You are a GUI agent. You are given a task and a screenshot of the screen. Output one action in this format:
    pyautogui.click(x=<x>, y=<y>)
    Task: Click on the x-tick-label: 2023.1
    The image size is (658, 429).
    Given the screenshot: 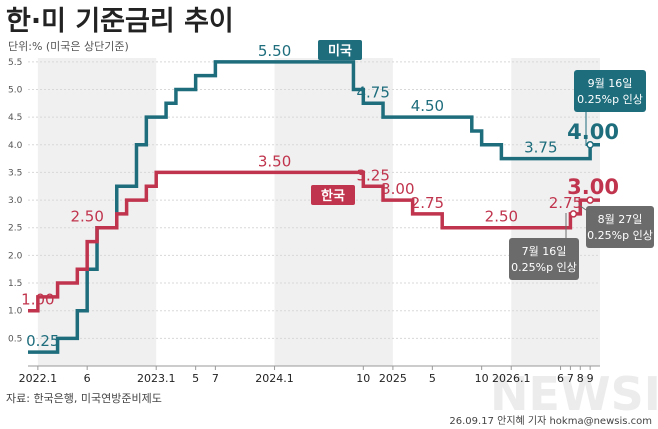 What is the action you would take?
    pyautogui.click(x=156, y=378)
    